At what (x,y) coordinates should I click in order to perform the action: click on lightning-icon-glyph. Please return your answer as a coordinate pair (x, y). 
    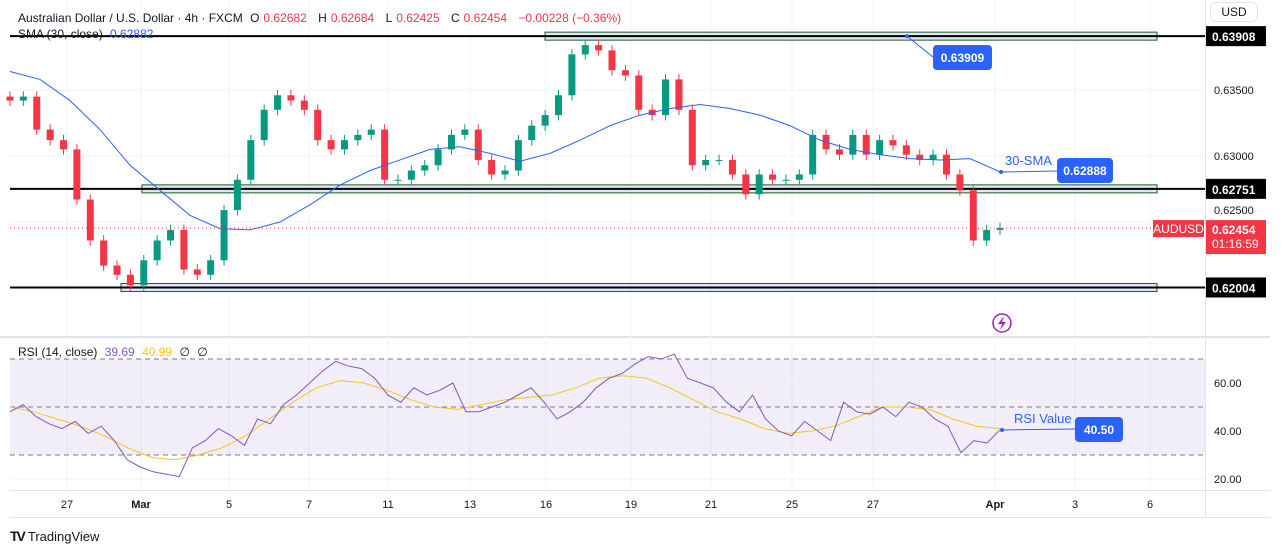
    Looking at the image, I should click on (1002, 323).